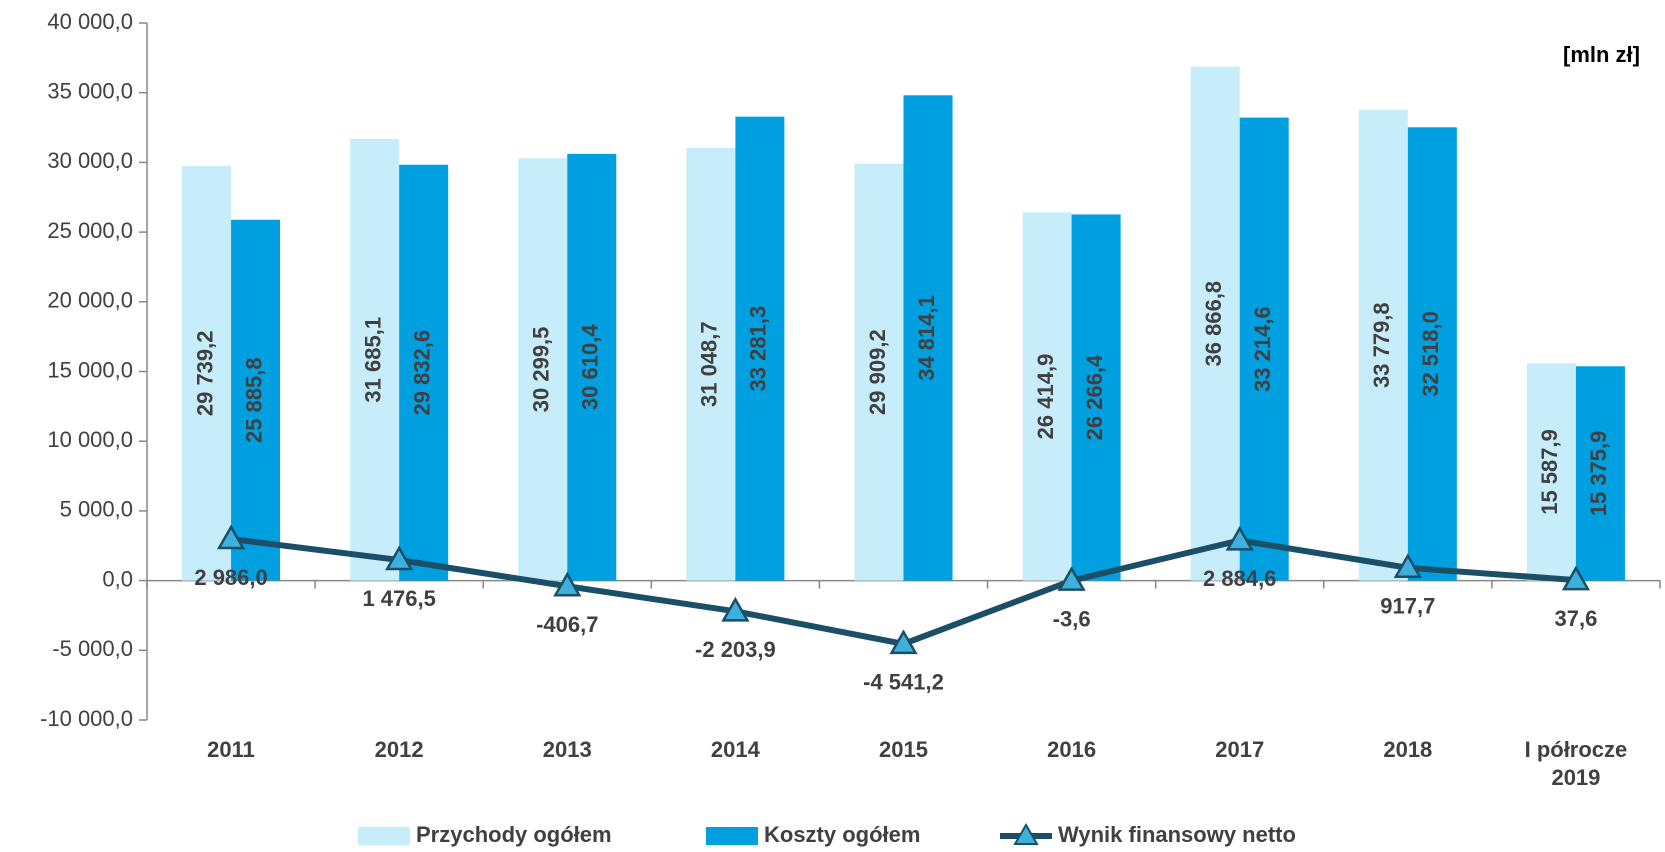 The width and height of the screenshot is (1665, 852). What do you see at coordinates (92, 648) in the screenshot?
I see `y-tick-label: -5 000,0` at bounding box center [92, 648].